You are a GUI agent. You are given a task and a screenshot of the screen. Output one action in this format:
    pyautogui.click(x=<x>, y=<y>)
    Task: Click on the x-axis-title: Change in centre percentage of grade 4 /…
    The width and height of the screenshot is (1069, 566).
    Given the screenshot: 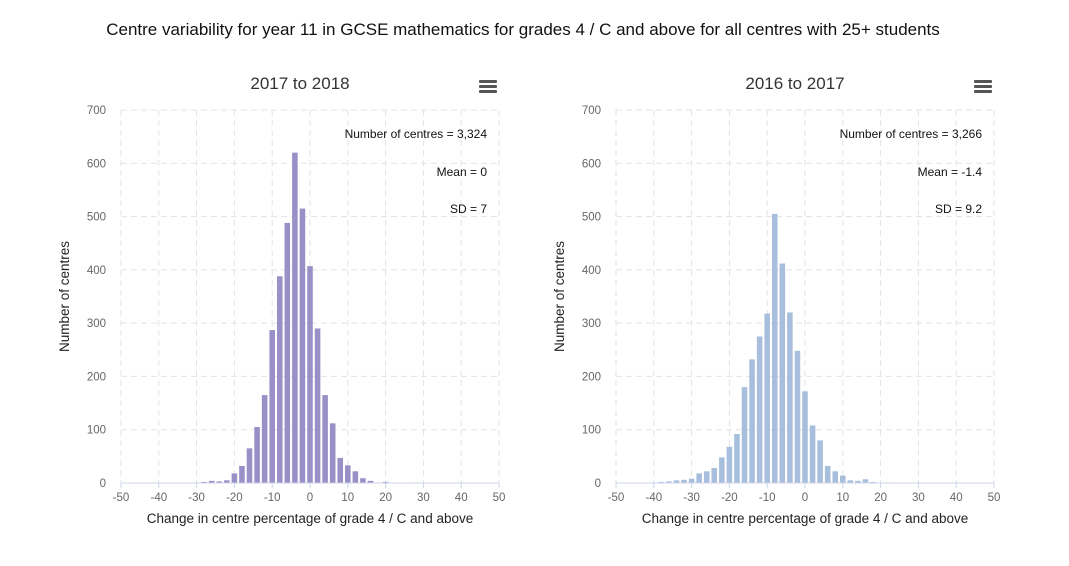 What is the action you would take?
    pyautogui.click(x=805, y=518)
    